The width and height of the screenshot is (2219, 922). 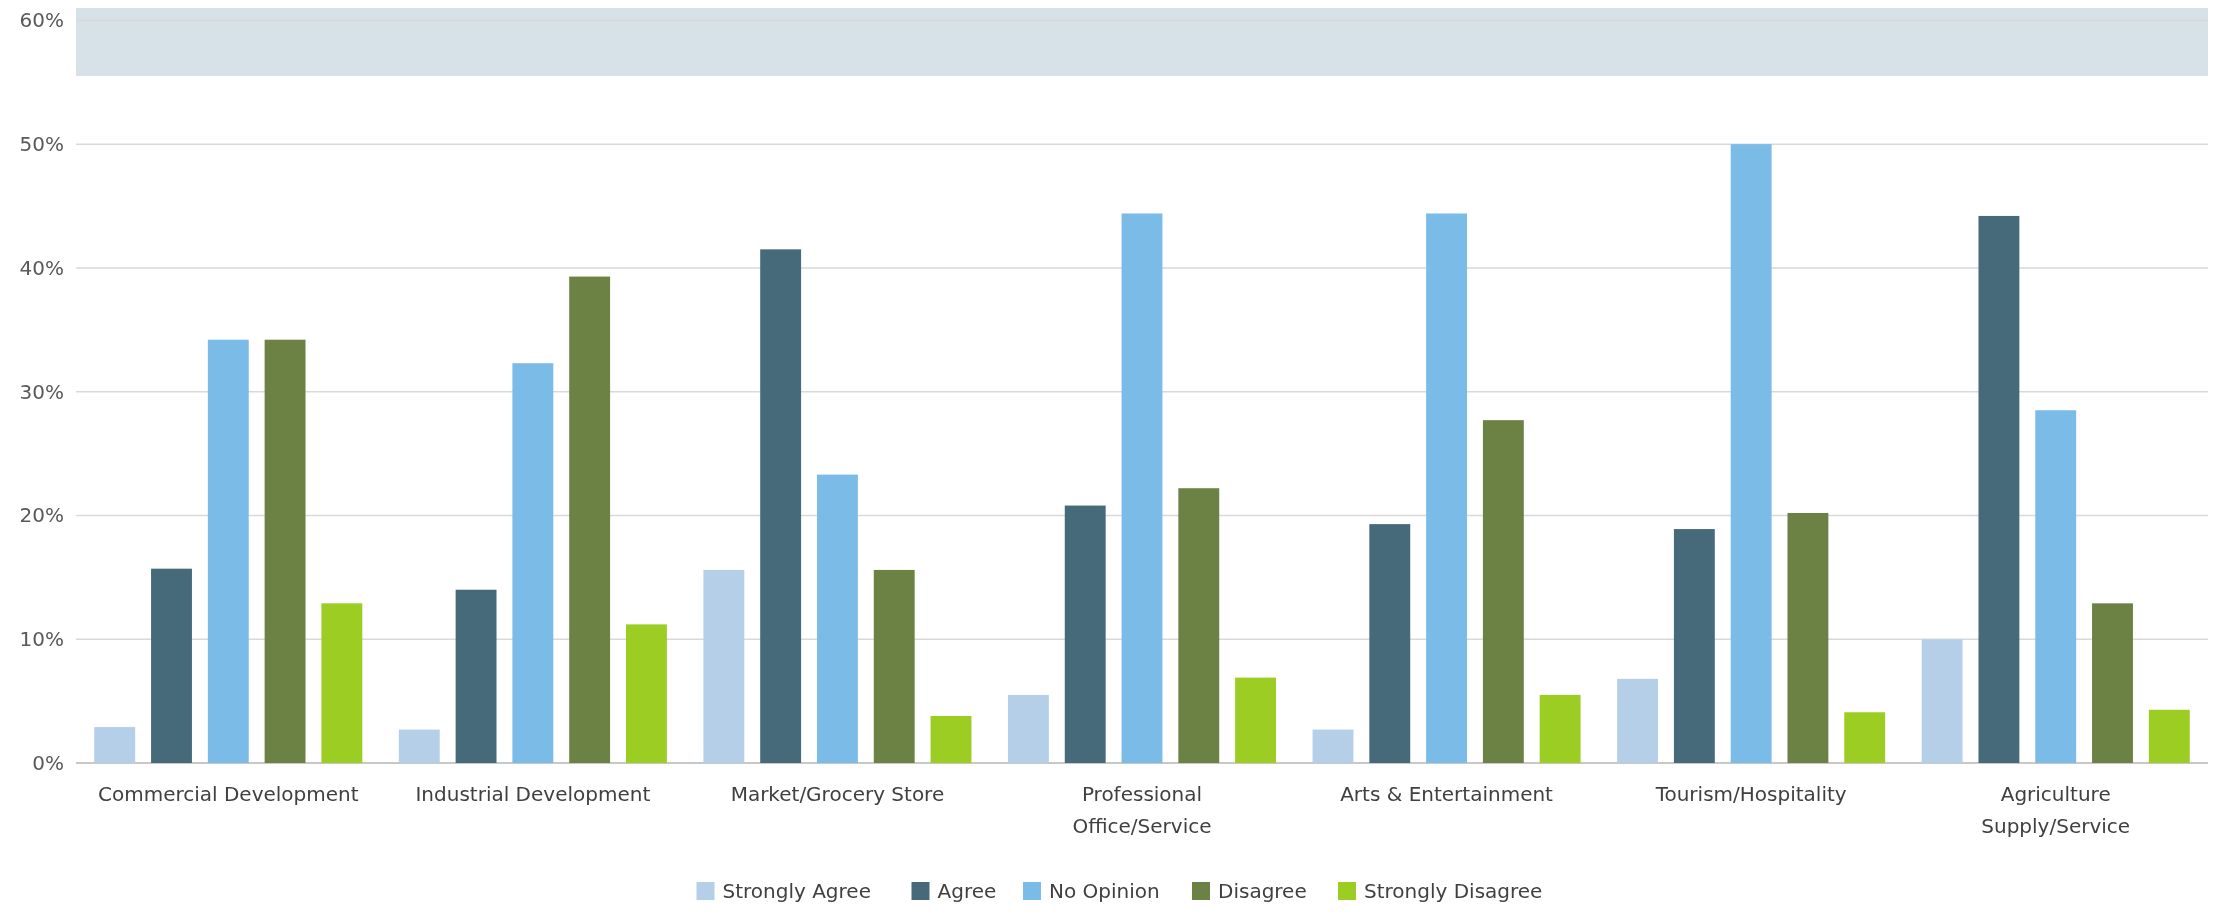 I want to click on y-tick-label: 30%, so click(x=41, y=391).